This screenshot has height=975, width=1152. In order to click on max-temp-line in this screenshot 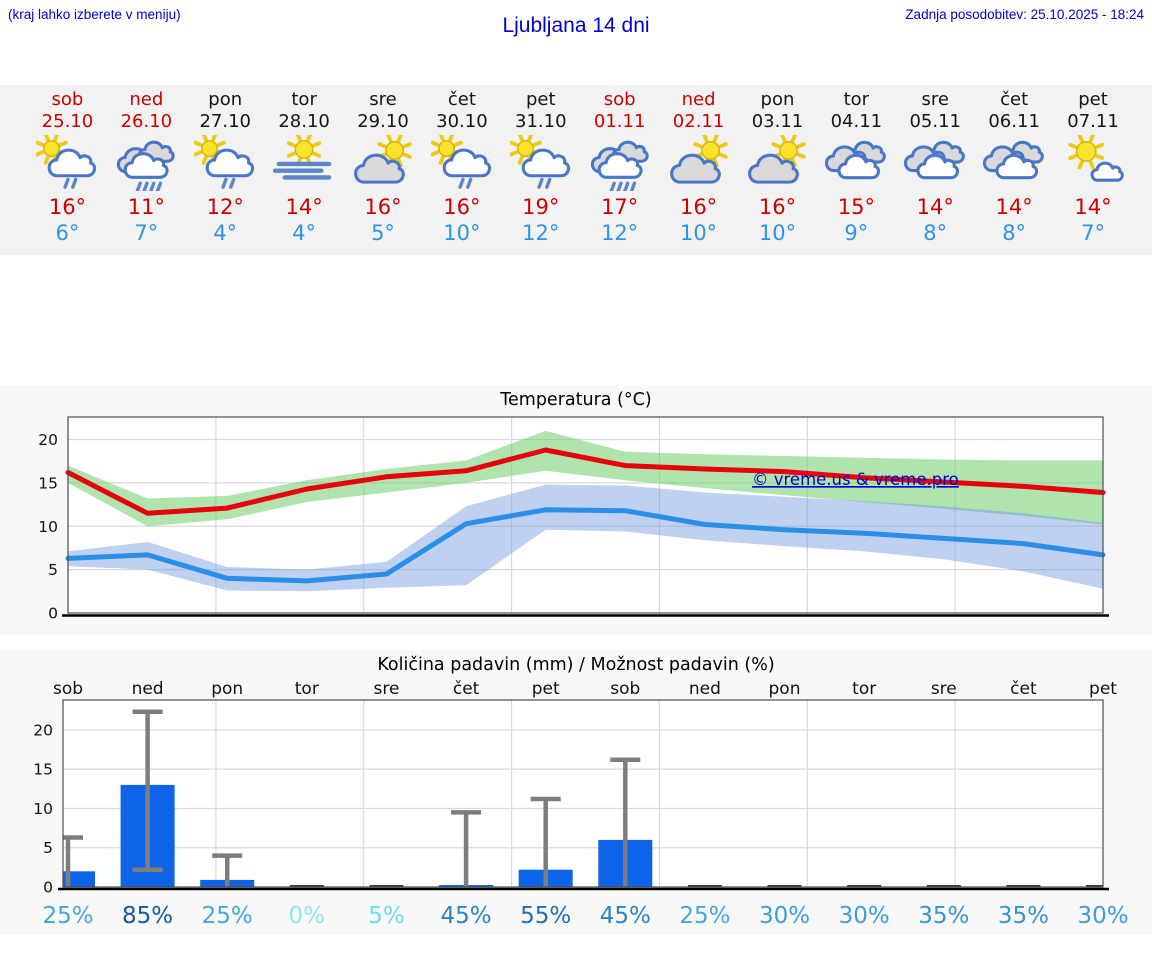, I will do `click(585, 481)`.